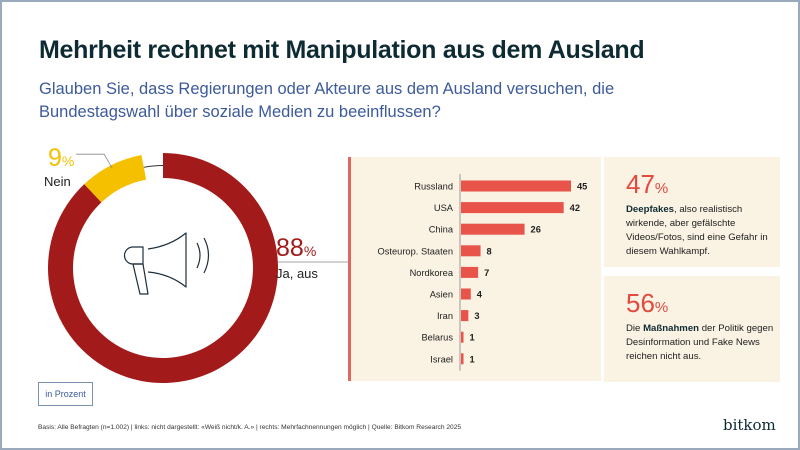 This screenshot has height=450, width=800. What do you see at coordinates (575, 208) in the screenshot?
I see `bar-value-label: 42` at bounding box center [575, 208].